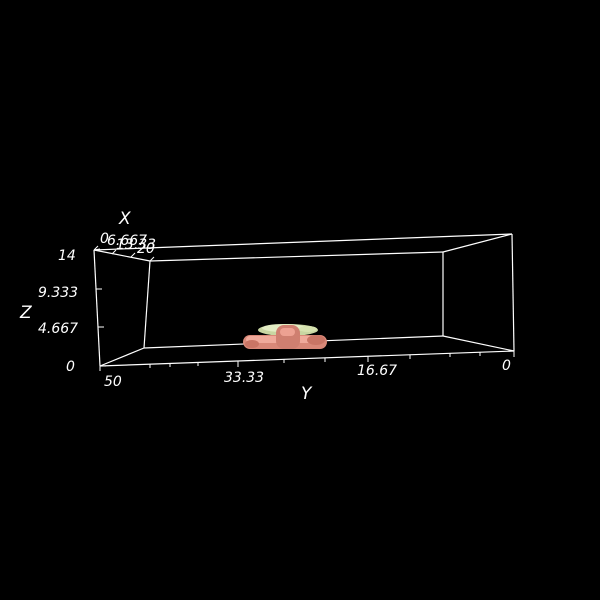 The height and width of the screenshot is (600, 600). Describe the element at coordinates (146, 249) in the screenshot. I see `x-tick-label: 20` at that location.